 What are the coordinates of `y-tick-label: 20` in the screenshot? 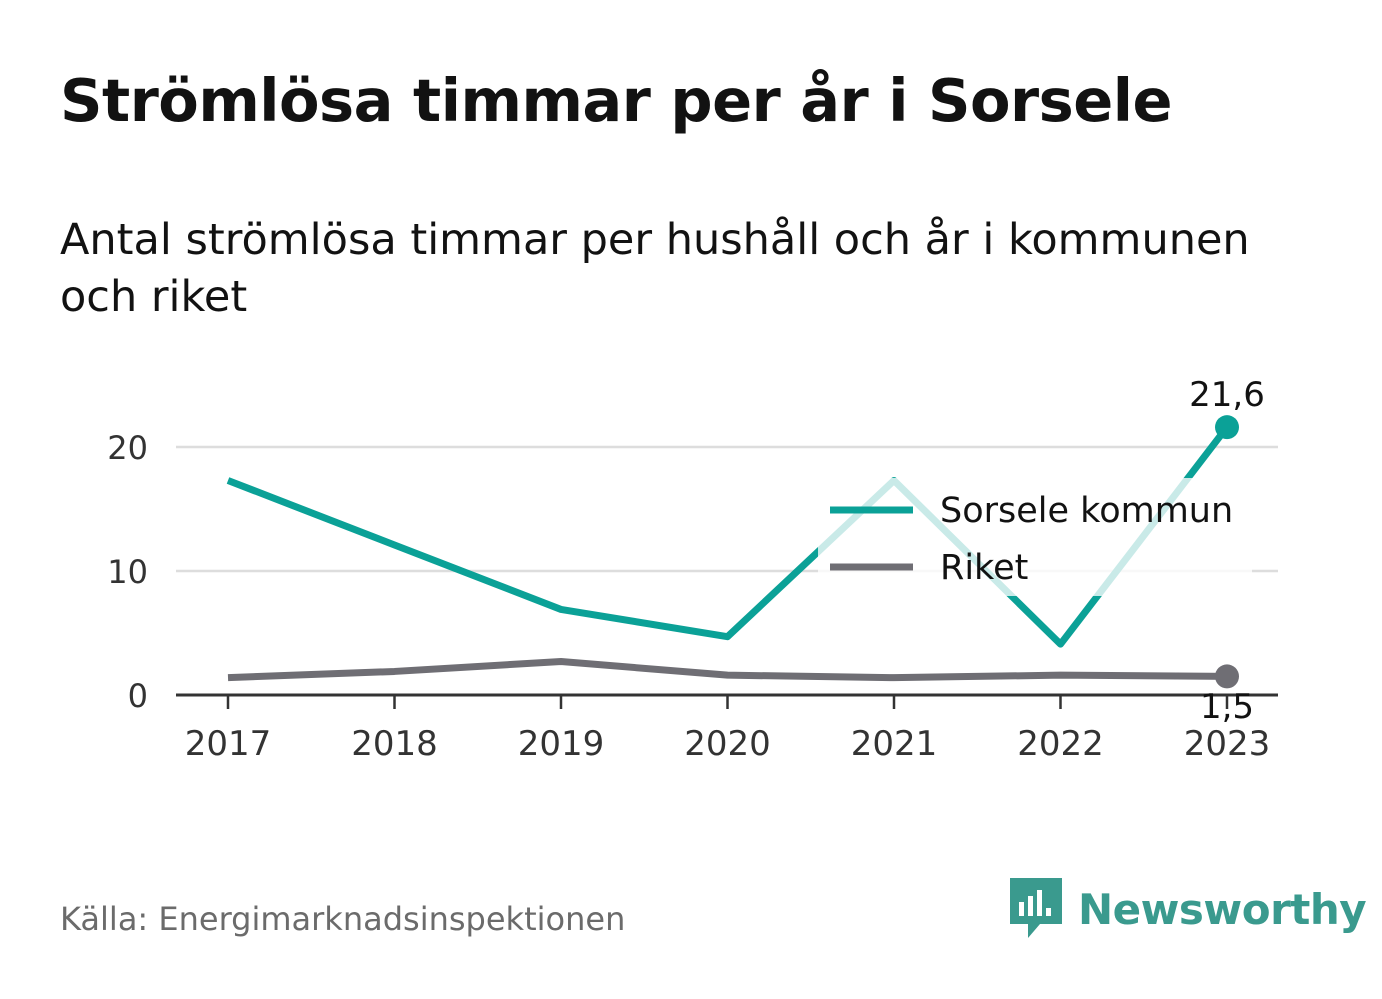 It's located at (127, 448).